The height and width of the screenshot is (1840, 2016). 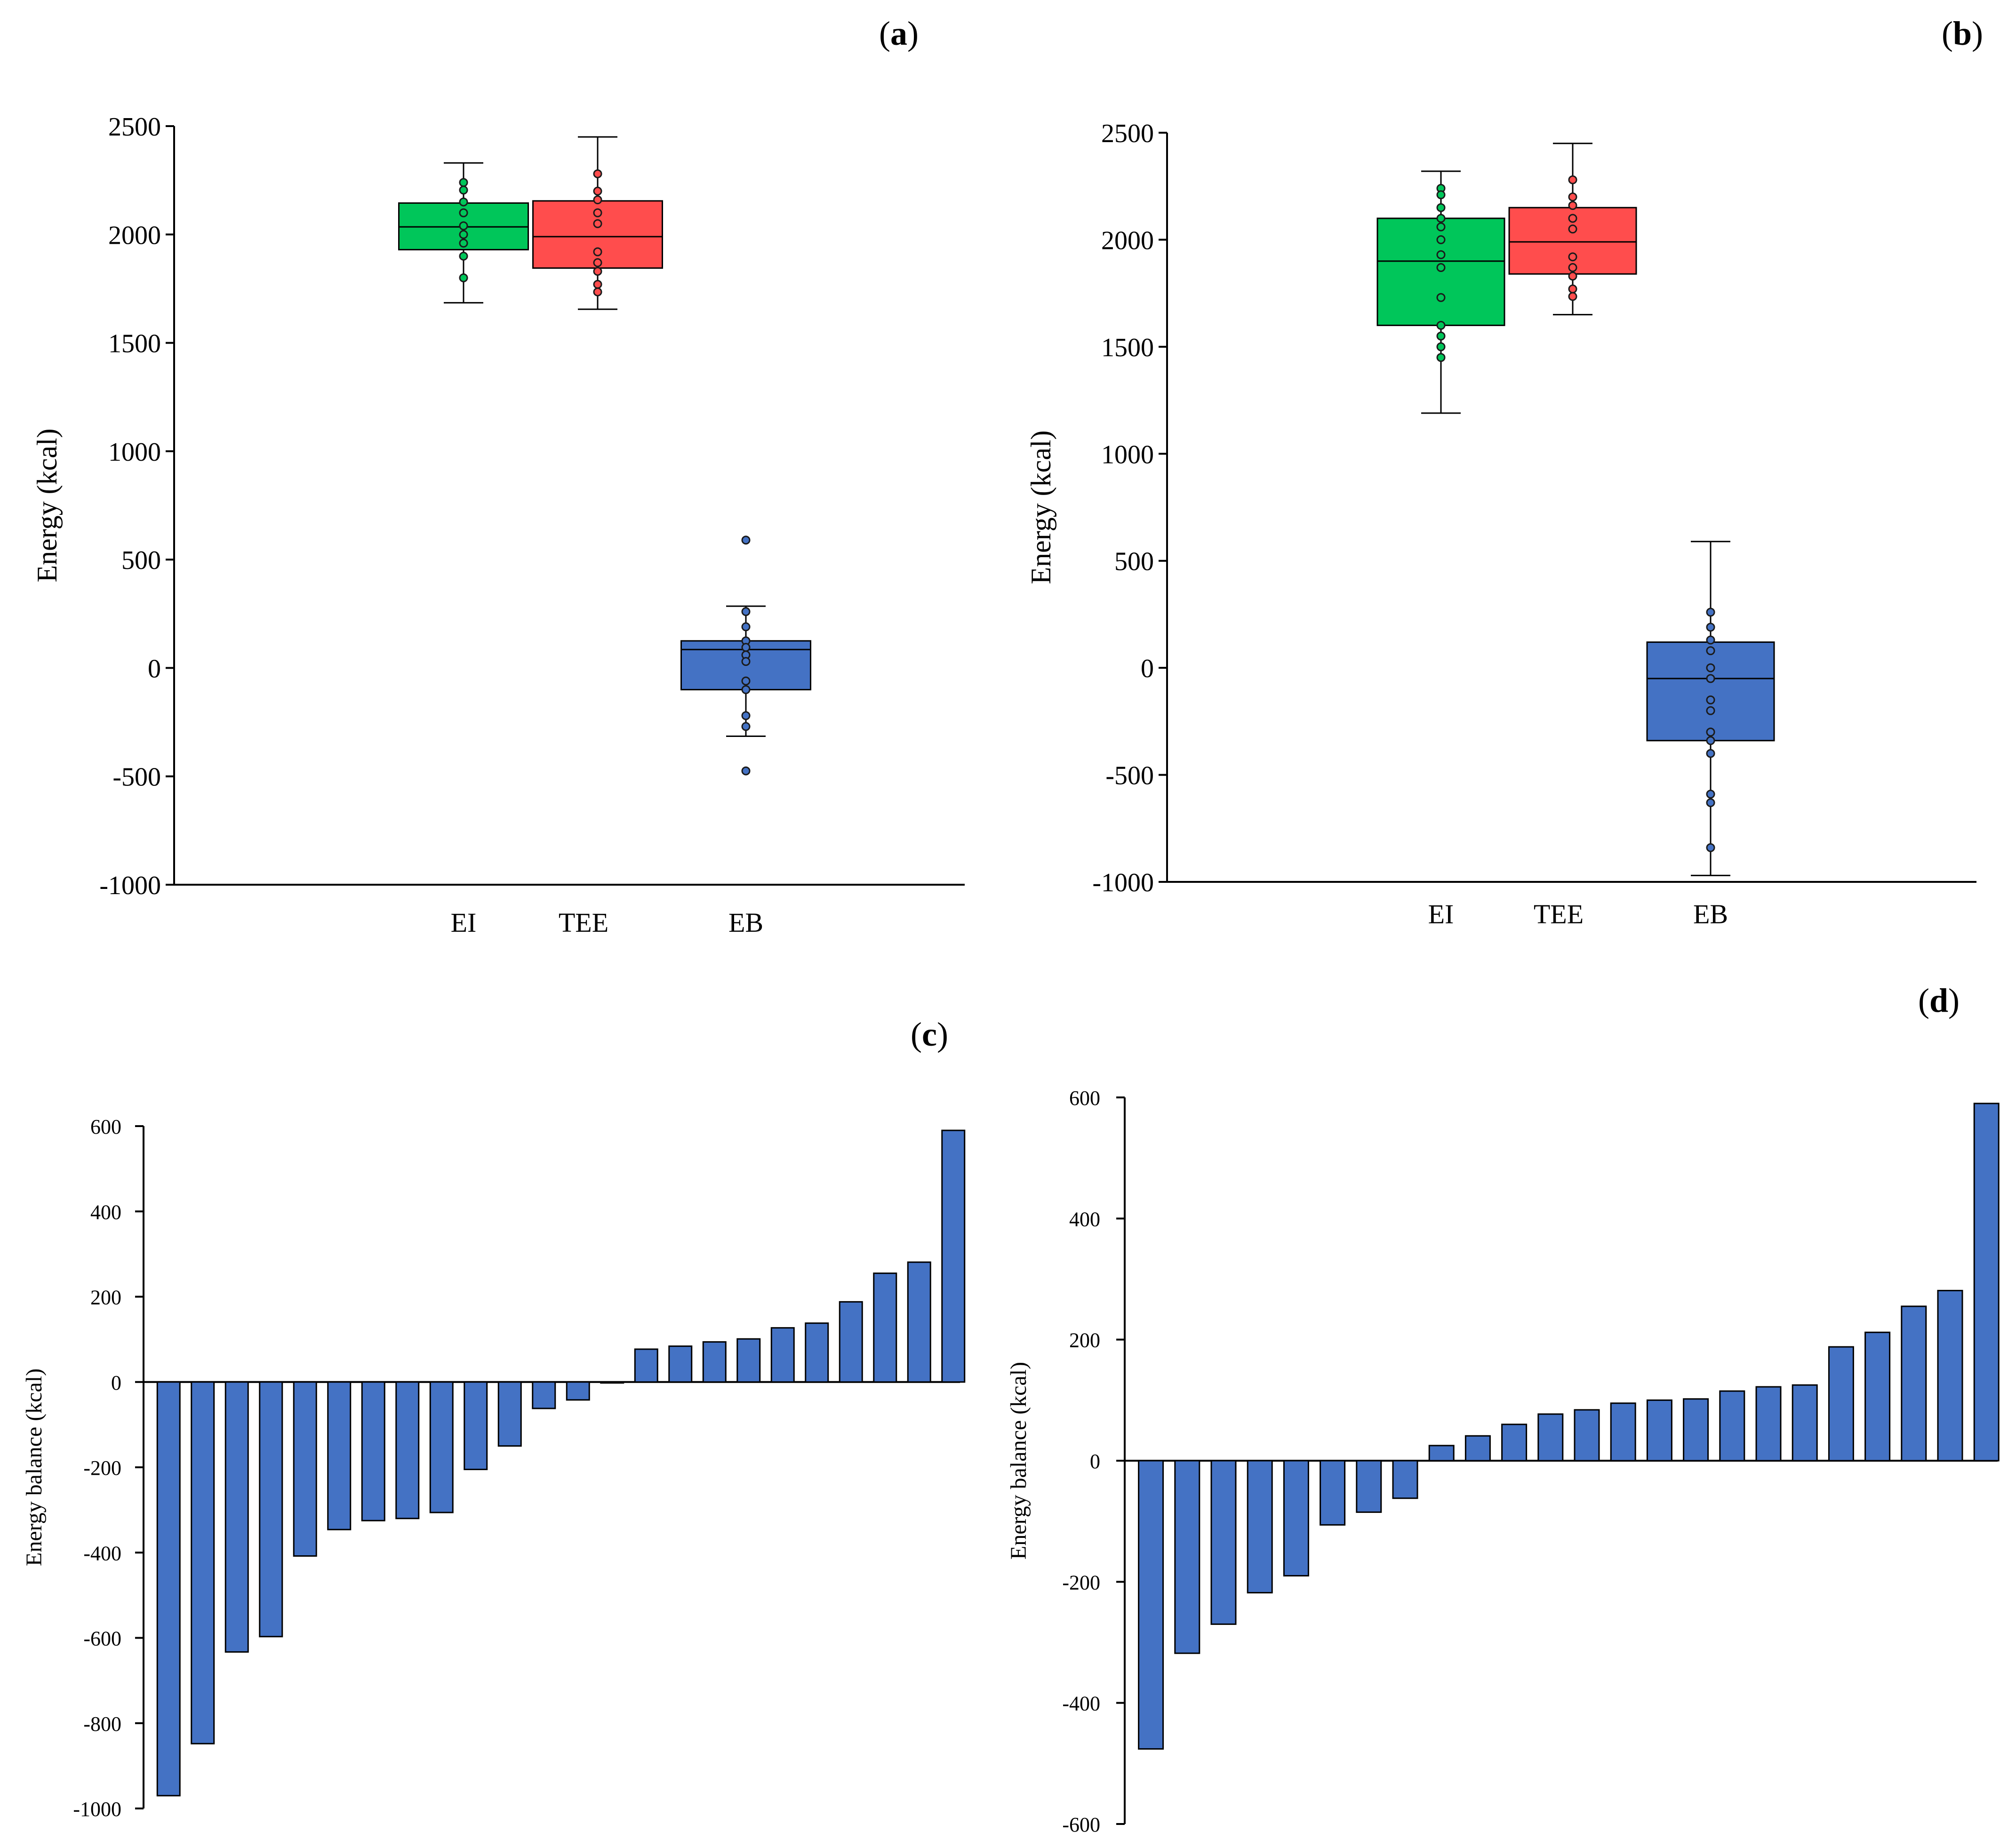 I want to click on y-tick-label: 600, so click(x=105, y=1126).